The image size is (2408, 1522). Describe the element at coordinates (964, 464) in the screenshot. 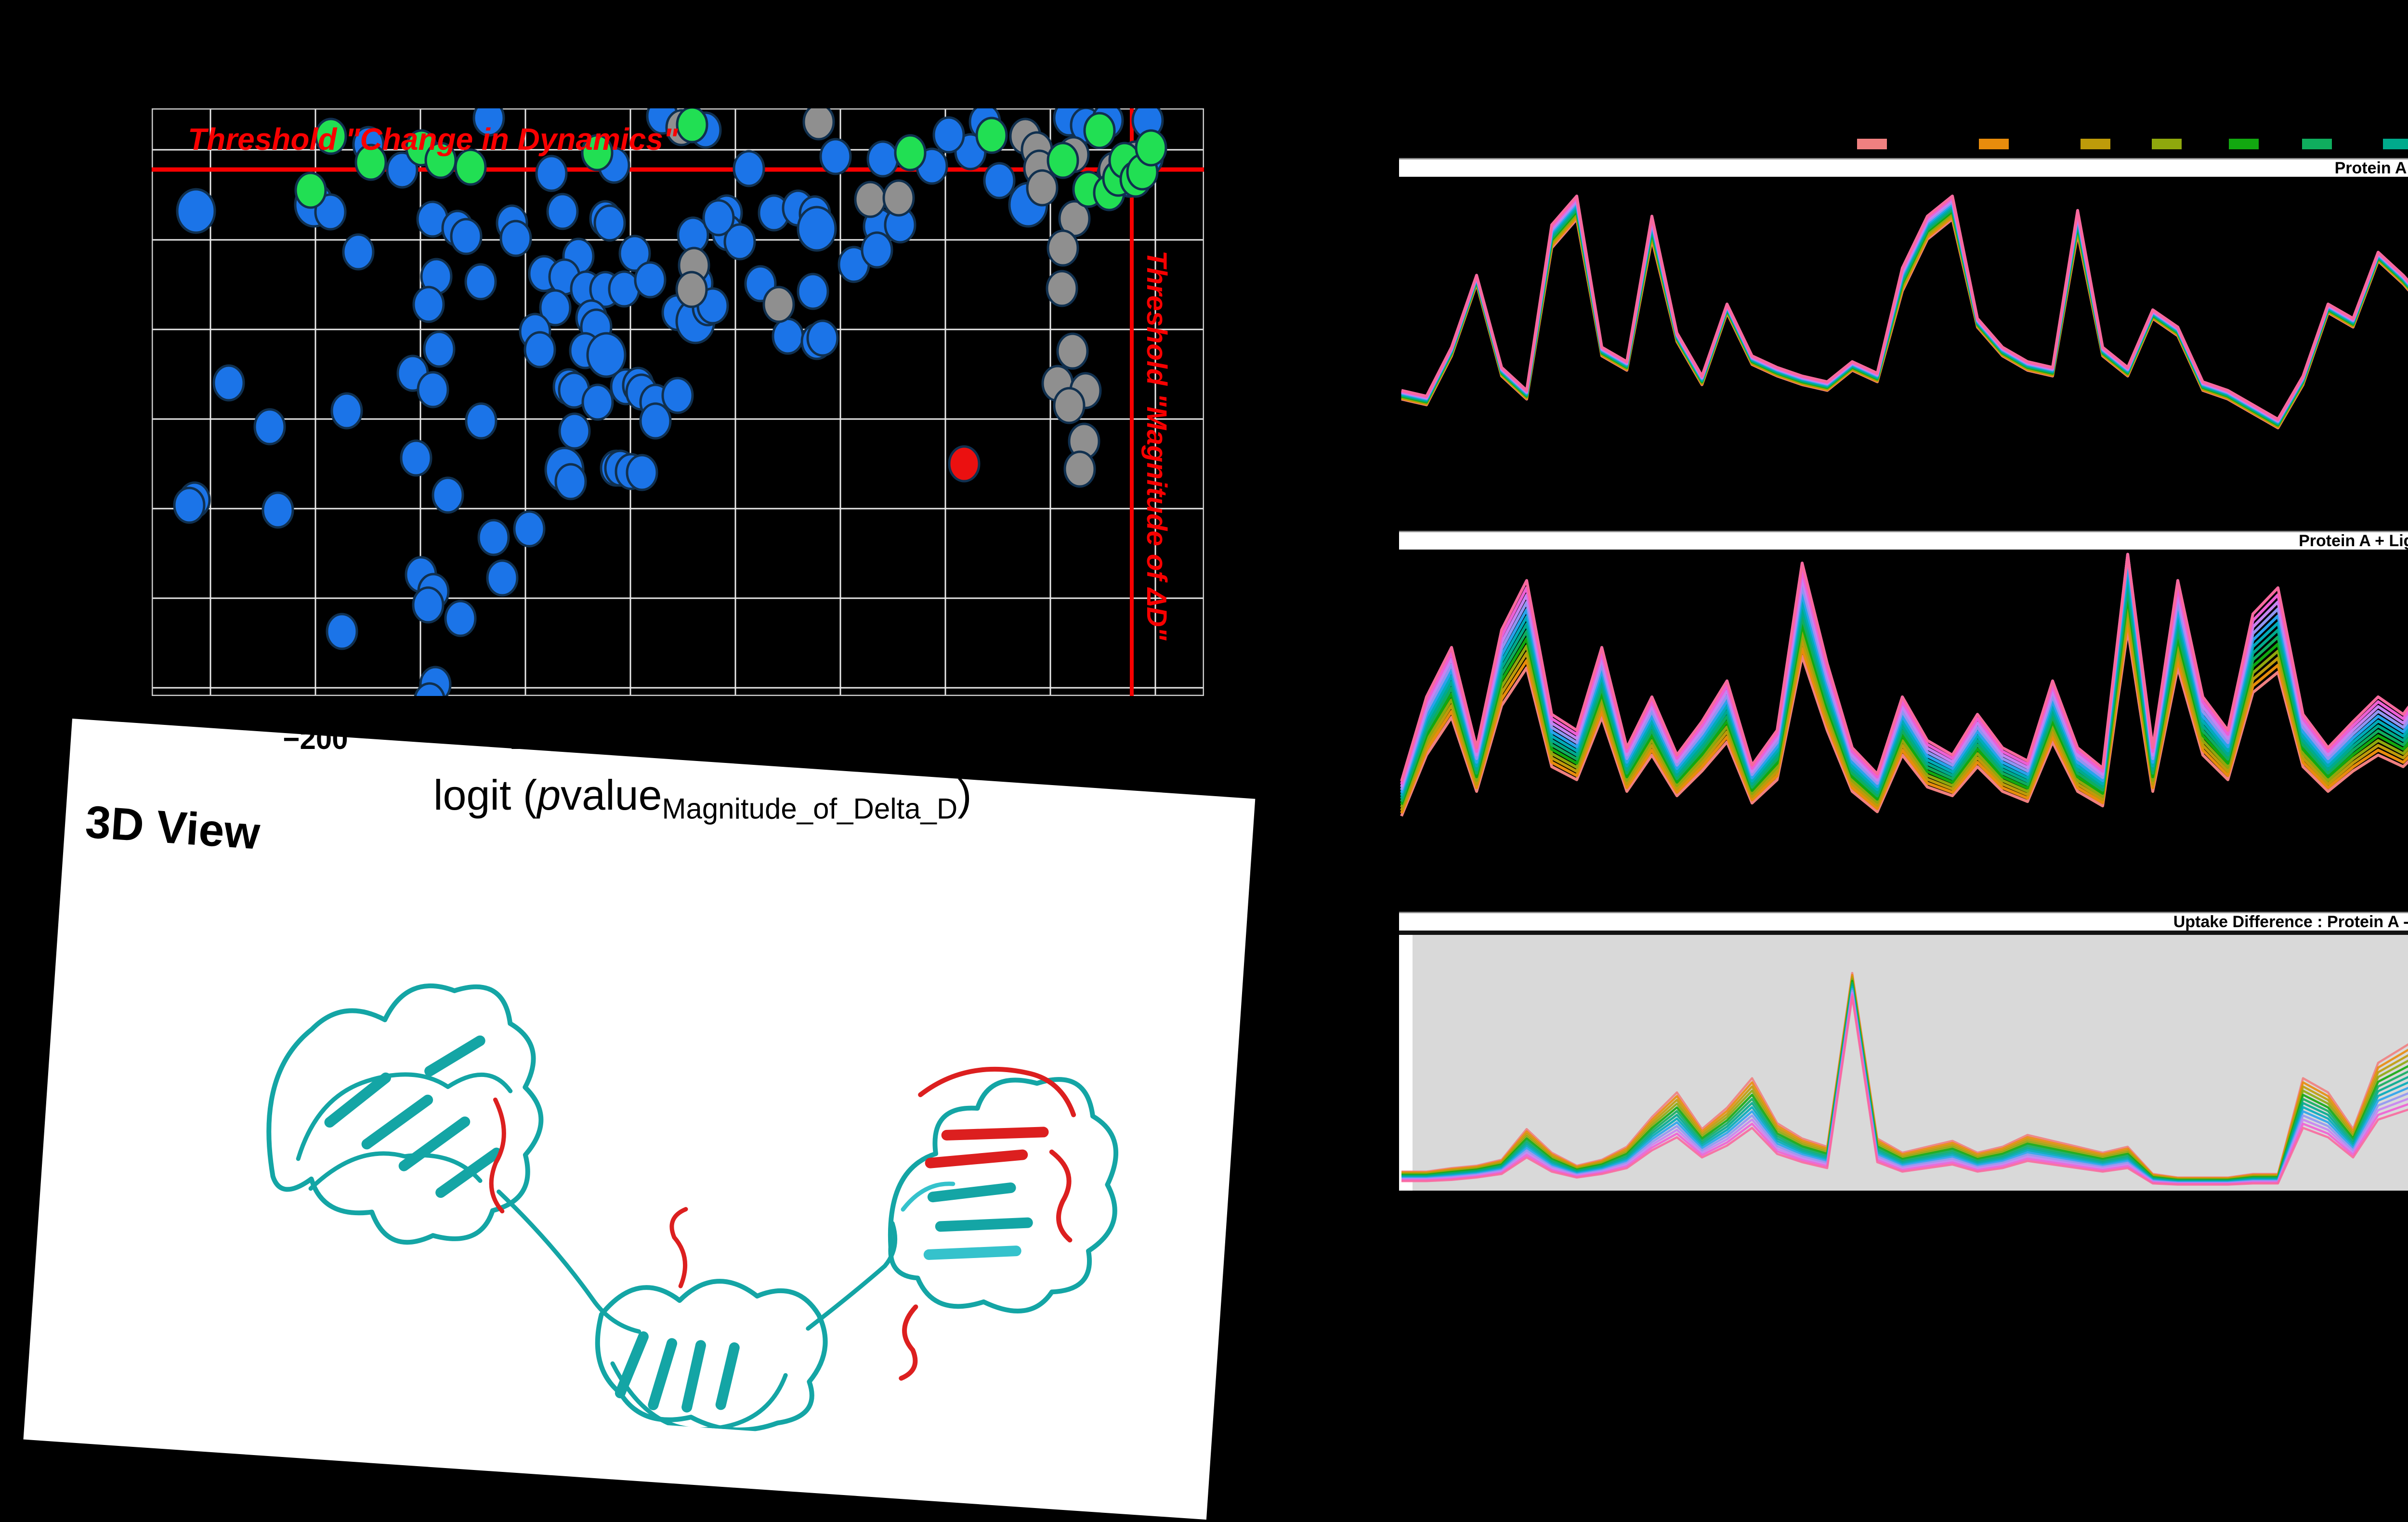

I see `scatter-point-red` at that location.